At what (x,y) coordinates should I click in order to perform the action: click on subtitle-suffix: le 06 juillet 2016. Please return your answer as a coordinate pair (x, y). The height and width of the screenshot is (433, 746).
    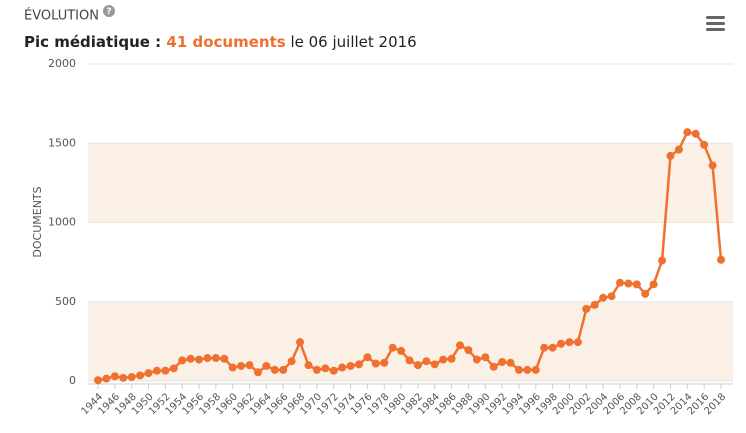
    Looking at the image, I should click on (351, 42).